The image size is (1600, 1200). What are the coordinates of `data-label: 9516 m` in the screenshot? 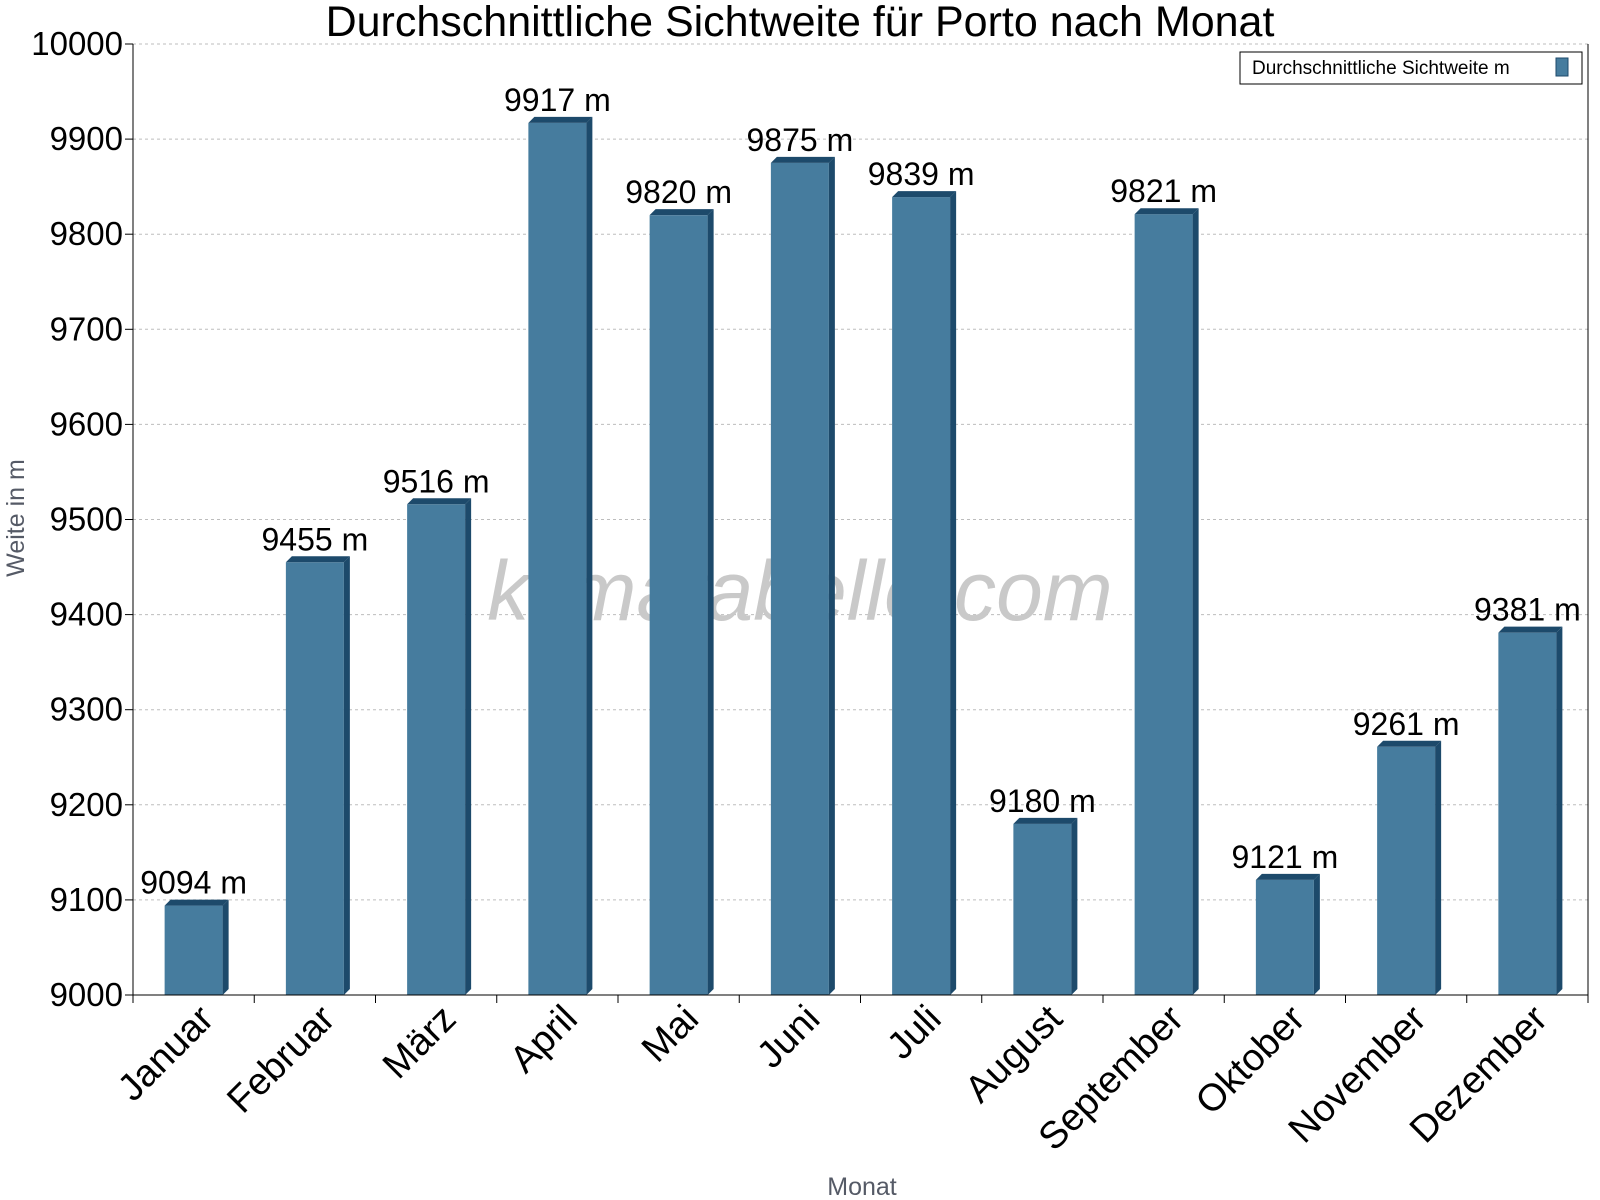 It's located at (436, 481).